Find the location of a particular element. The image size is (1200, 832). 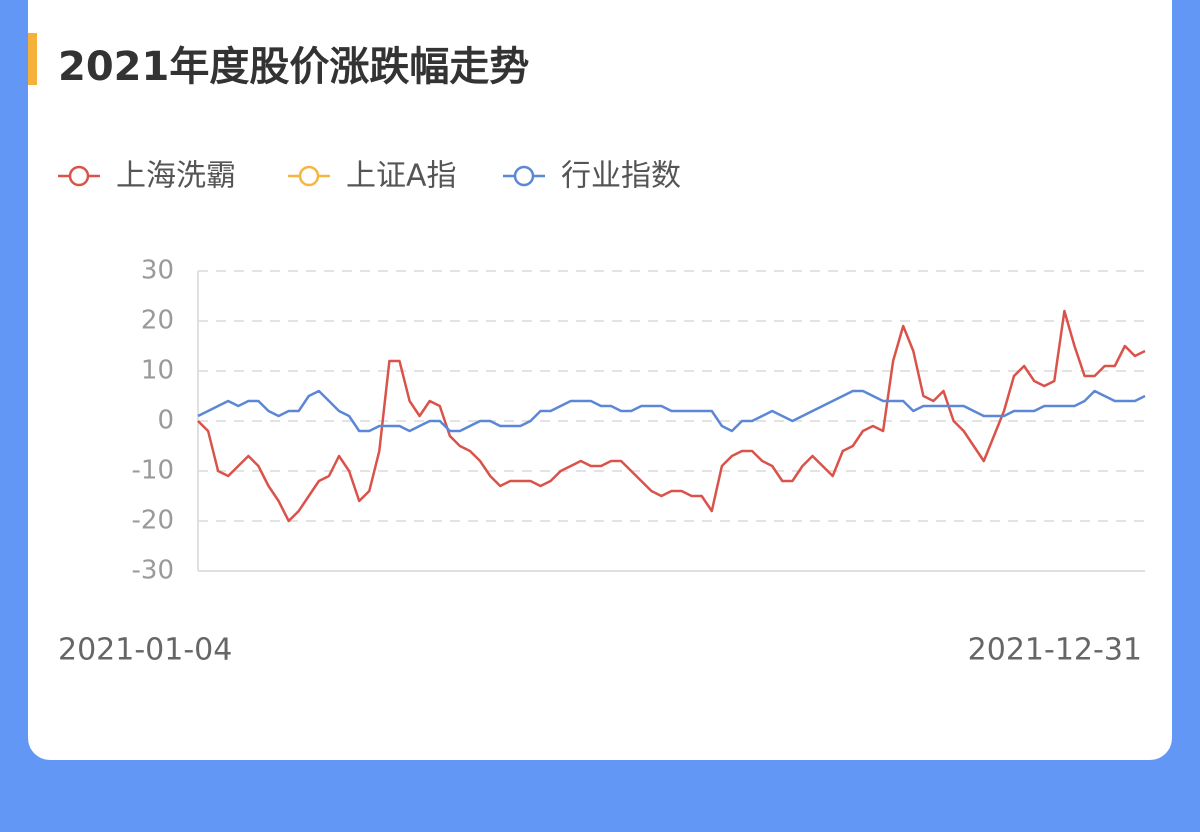

x-tick-label: 2021-01-04 is located at coordinates (145, 650).